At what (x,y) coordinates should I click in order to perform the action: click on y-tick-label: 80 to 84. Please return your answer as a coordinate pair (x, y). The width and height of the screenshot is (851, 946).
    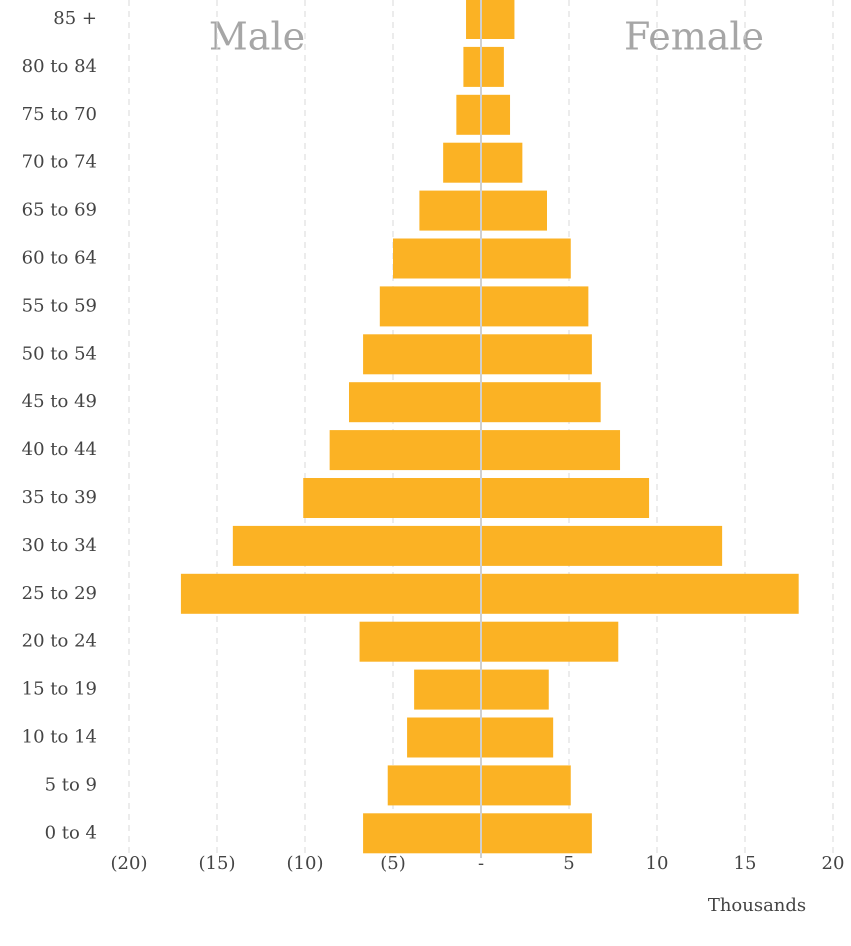
    Looking at the image, I should click on (59, 66).